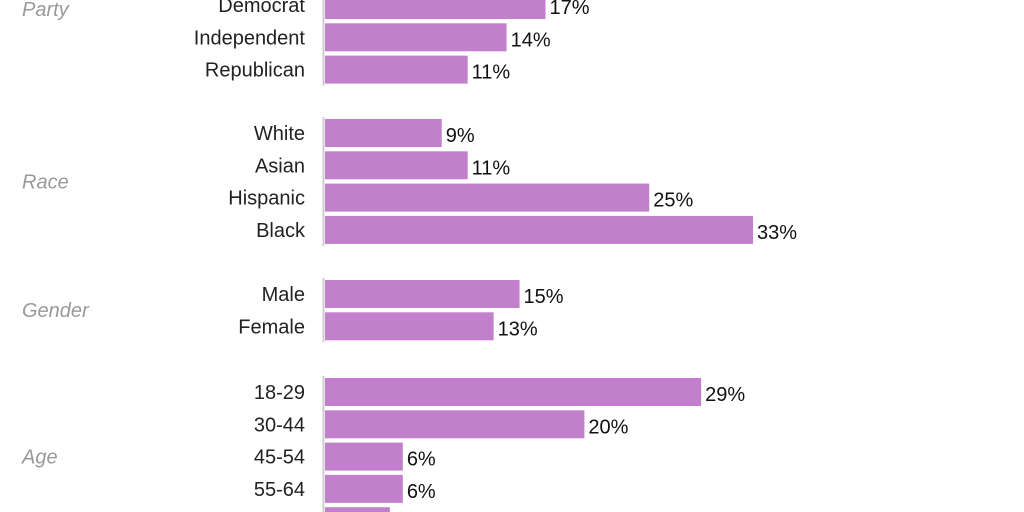  Describe the element at coordinates (56, 311) in the screenshot. I see `group-label: Gender` at that location.